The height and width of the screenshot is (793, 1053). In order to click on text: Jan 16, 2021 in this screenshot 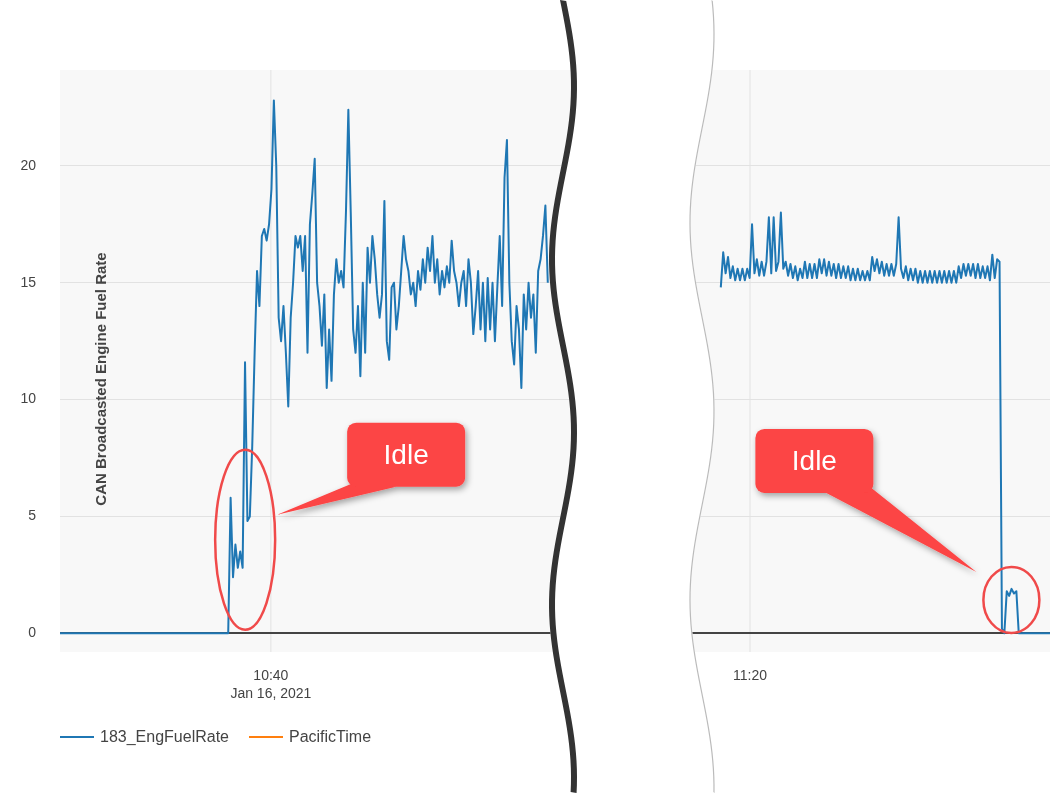, I will do `click(271, 692)`.